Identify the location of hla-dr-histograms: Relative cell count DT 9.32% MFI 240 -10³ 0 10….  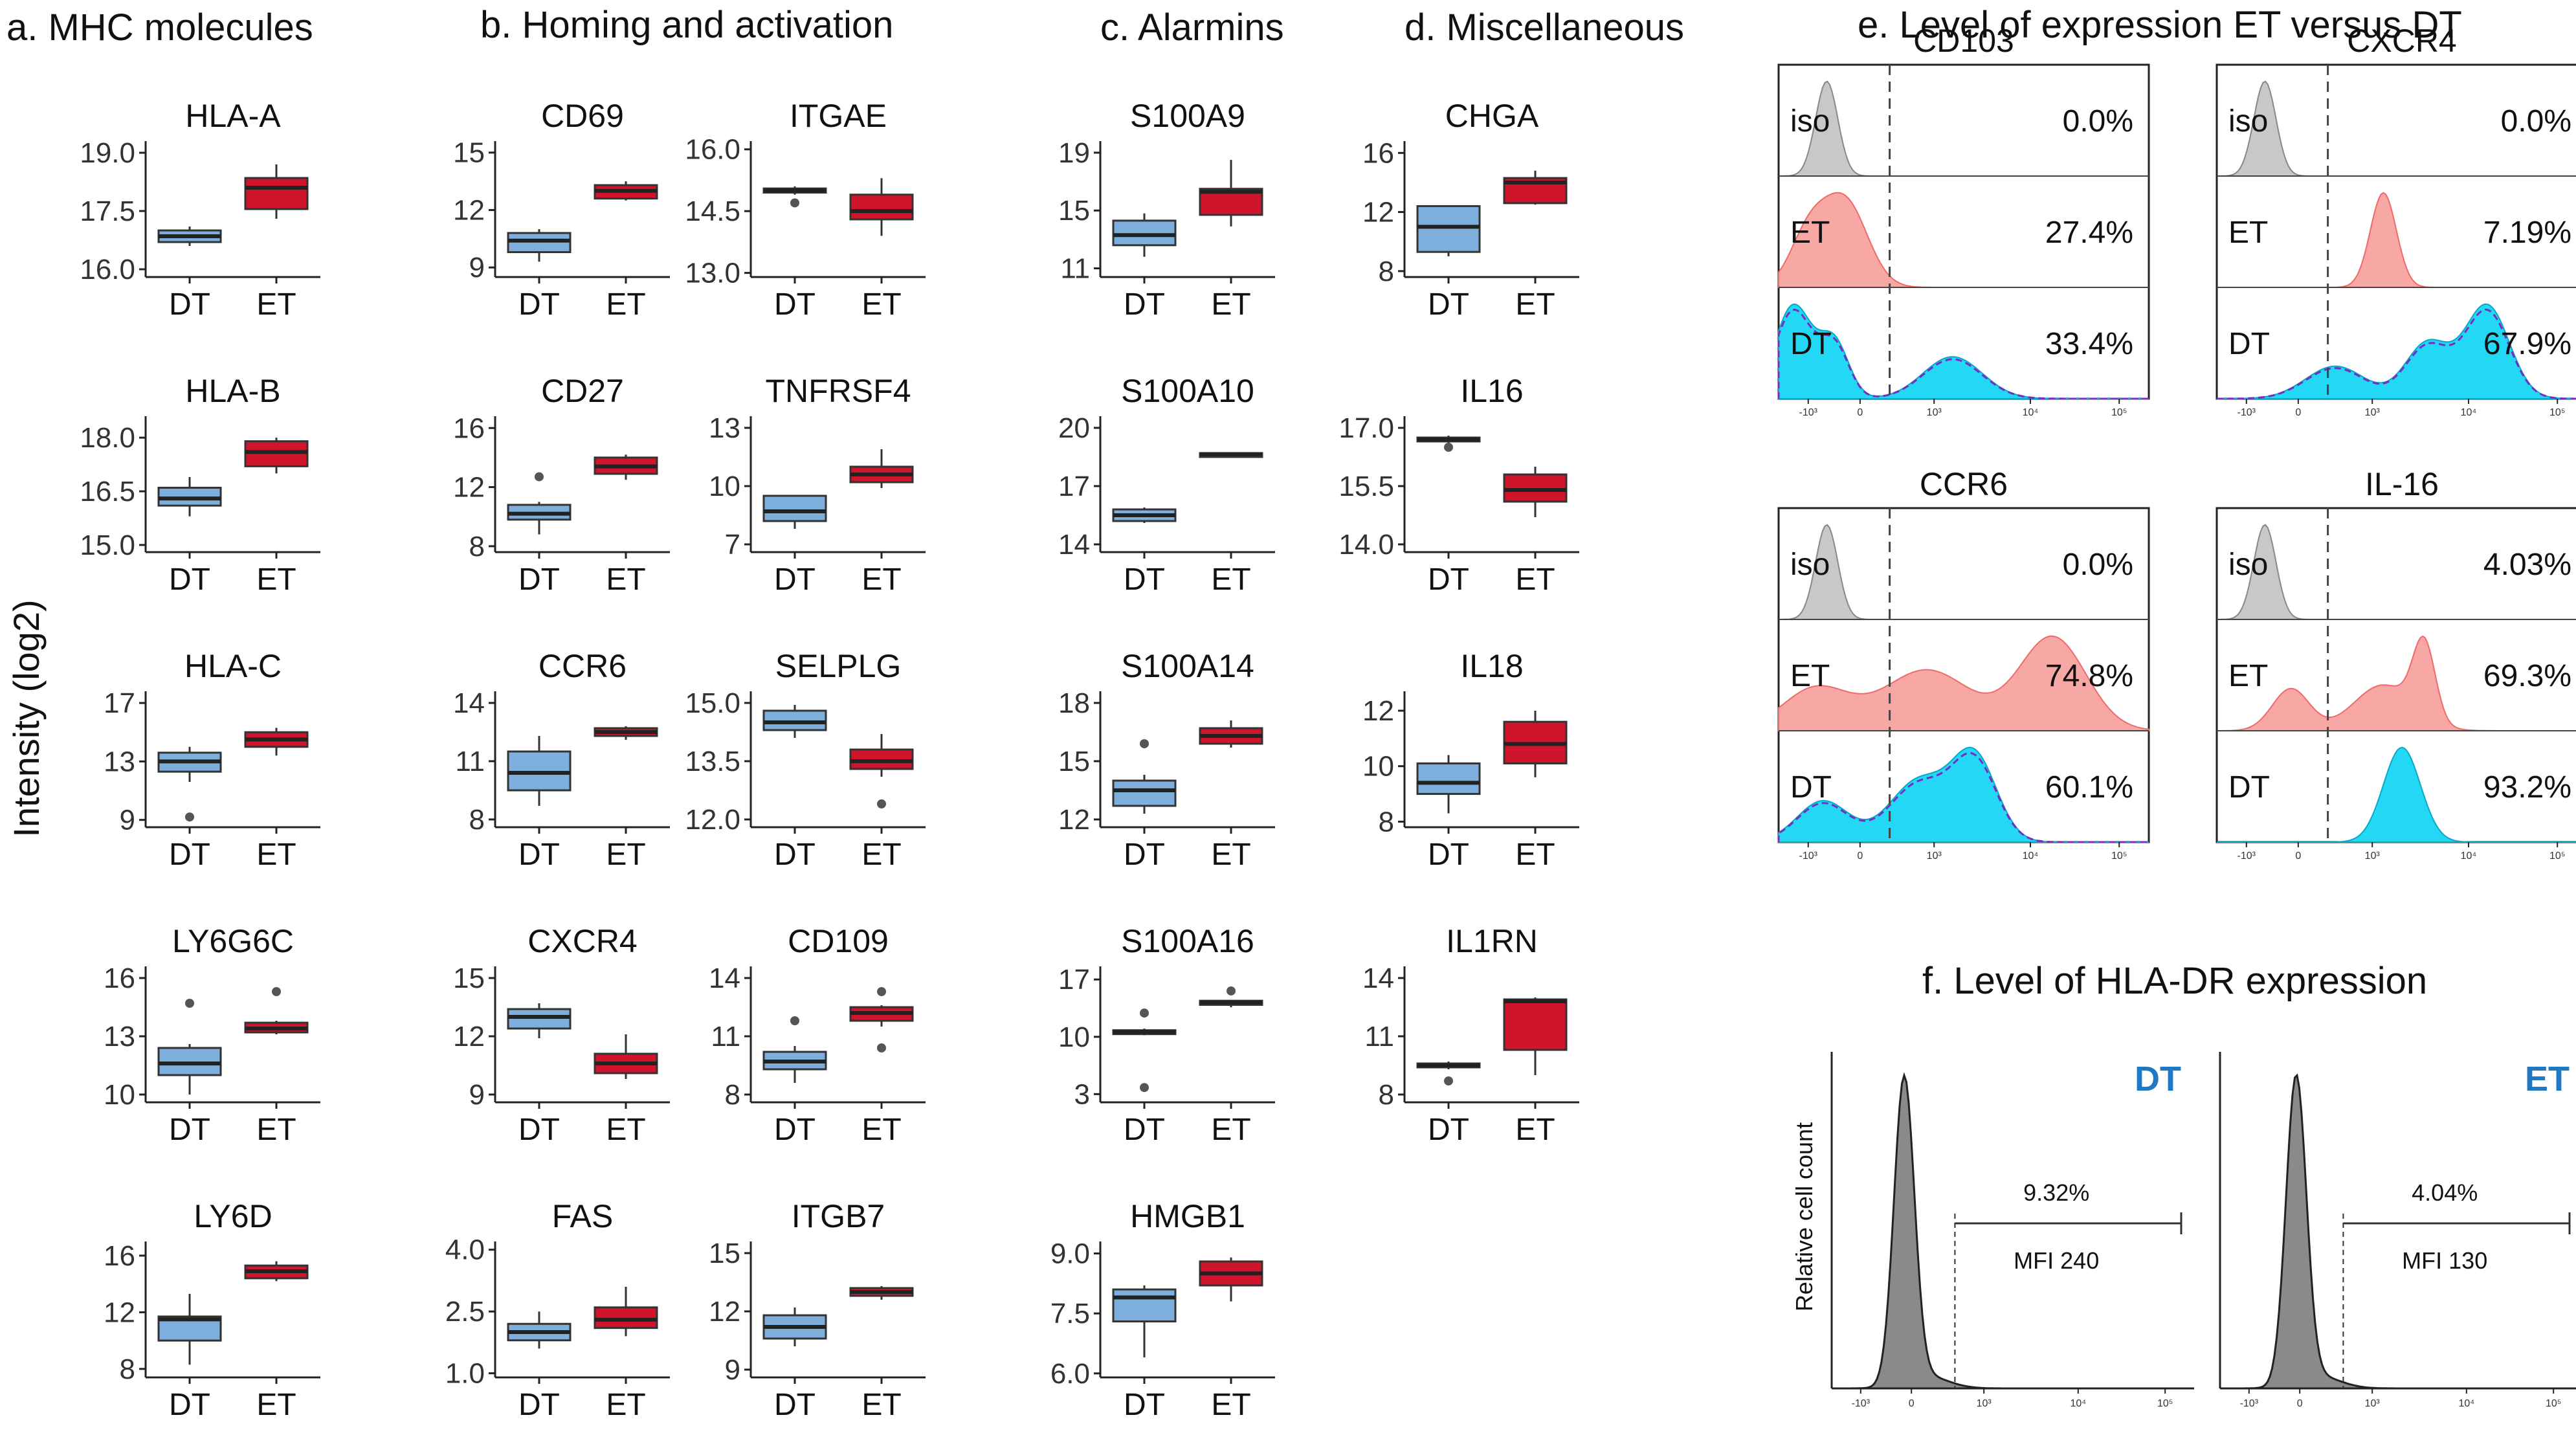
(2183, 1230).